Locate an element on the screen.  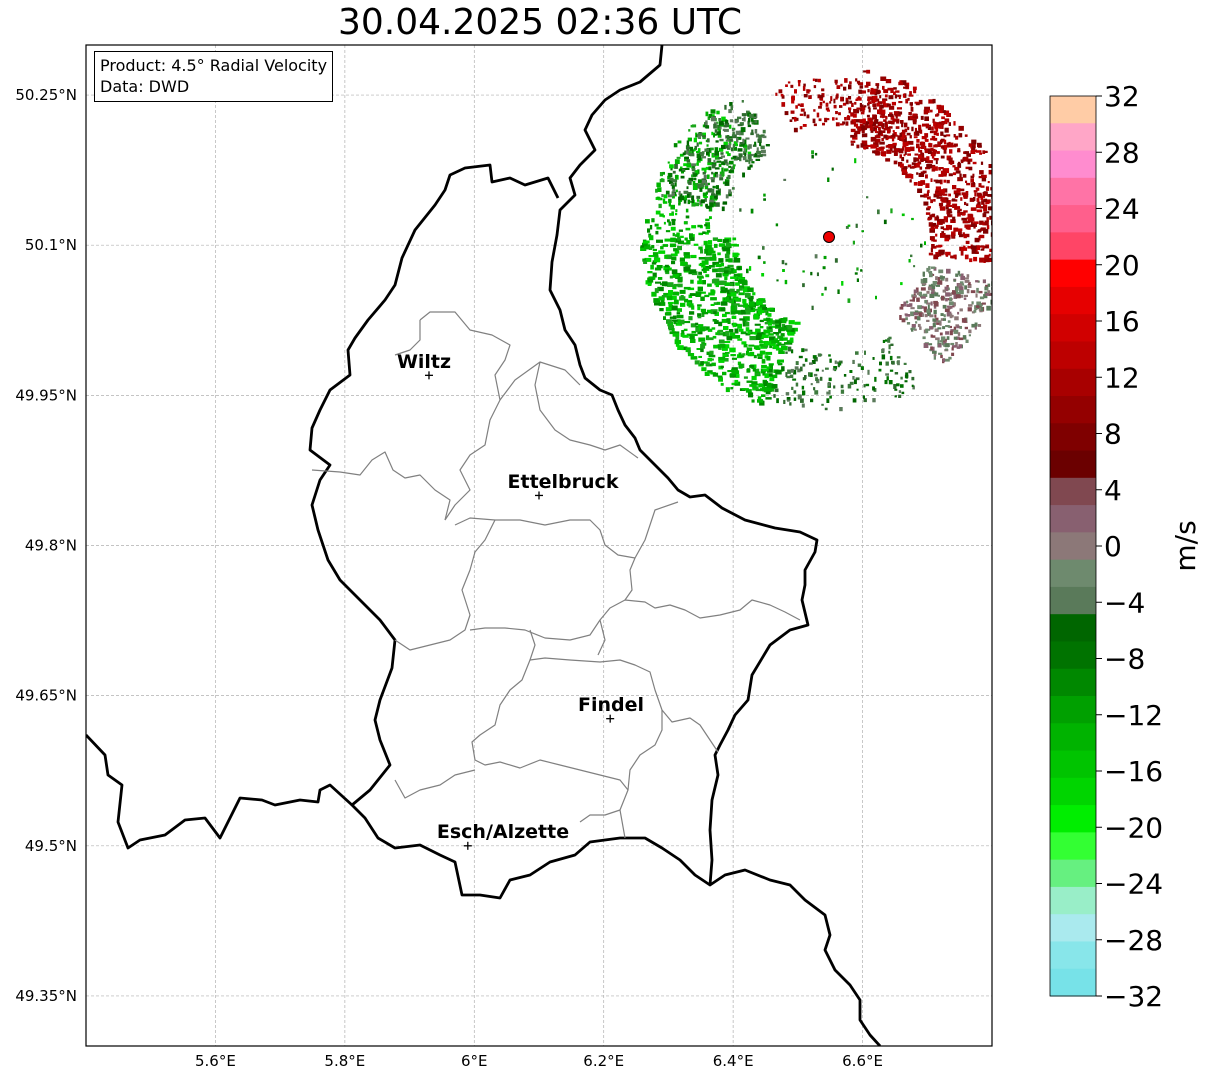
longitude-tick-labels: 5.6°E 5.8°E 6°E 6.2°E 6.4°E 6.6°E is located at coordinates (539, 1061).